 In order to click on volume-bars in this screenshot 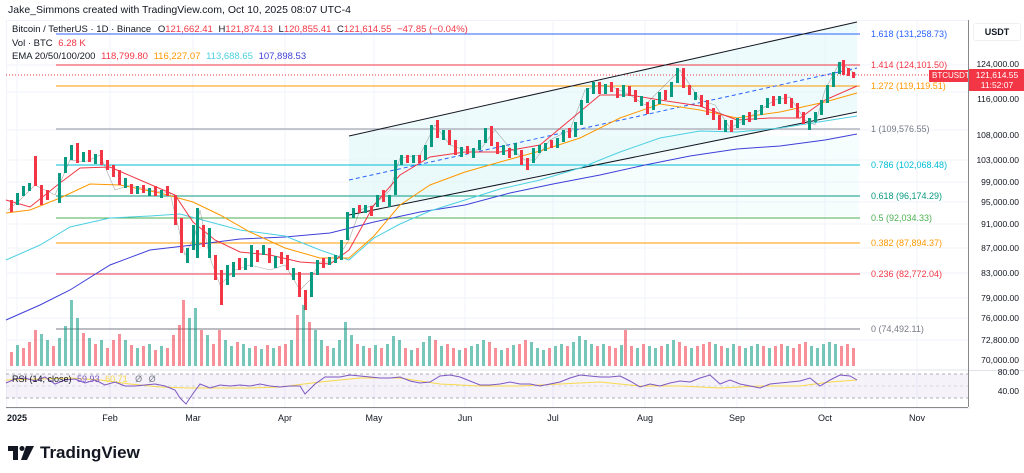, I will do `click(432, 333)`.